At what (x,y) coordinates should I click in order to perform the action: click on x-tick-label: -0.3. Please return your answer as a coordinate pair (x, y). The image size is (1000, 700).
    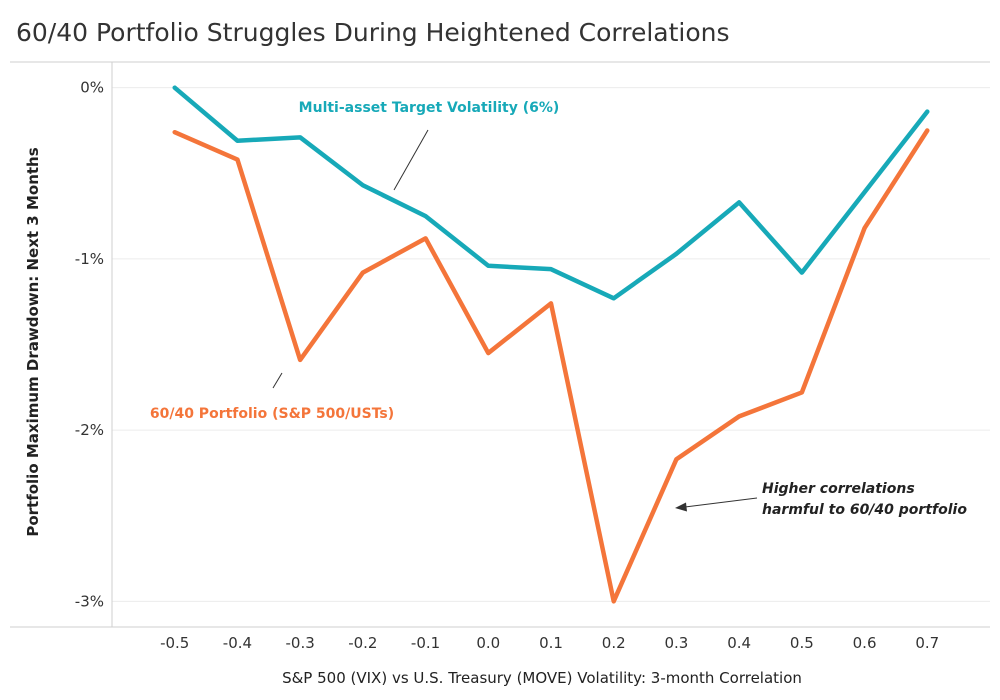
    Looking at the image, I should click on (300, 643).